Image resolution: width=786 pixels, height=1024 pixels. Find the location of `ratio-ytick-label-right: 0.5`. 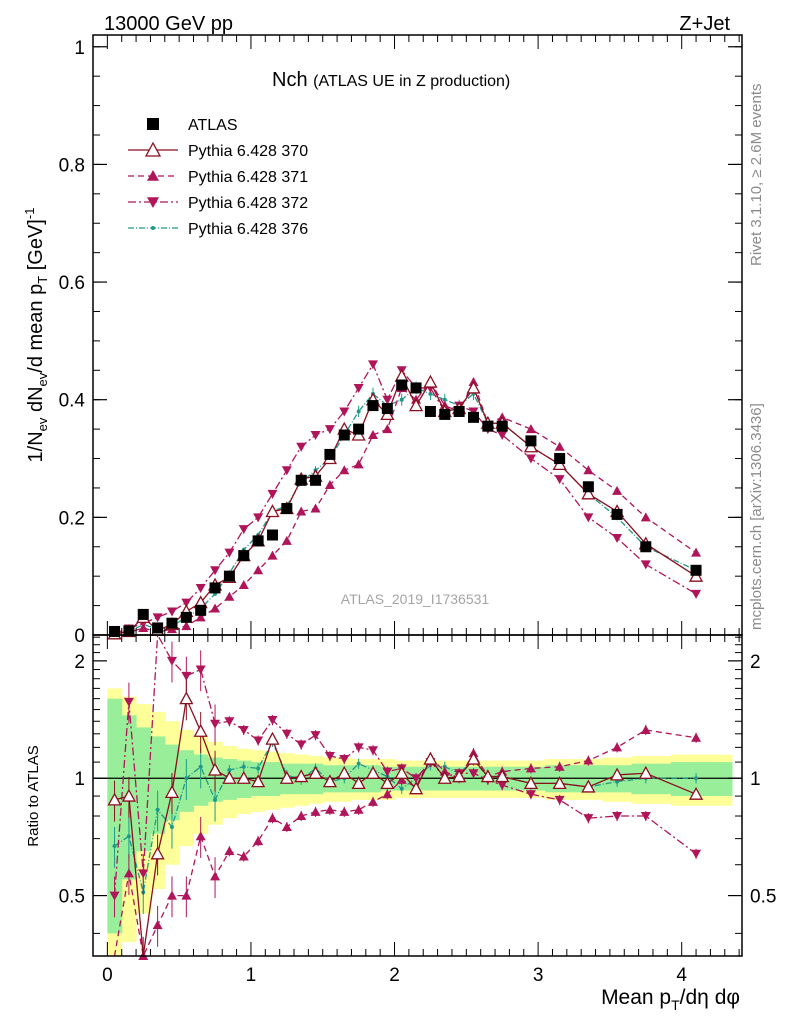

ratio-ytick-label-right: 0.5 is located at coordinates (763, 897).